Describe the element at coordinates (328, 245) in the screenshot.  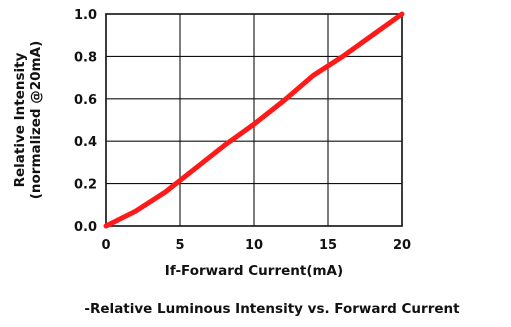
I see `x-tick-label: 15` at that location.